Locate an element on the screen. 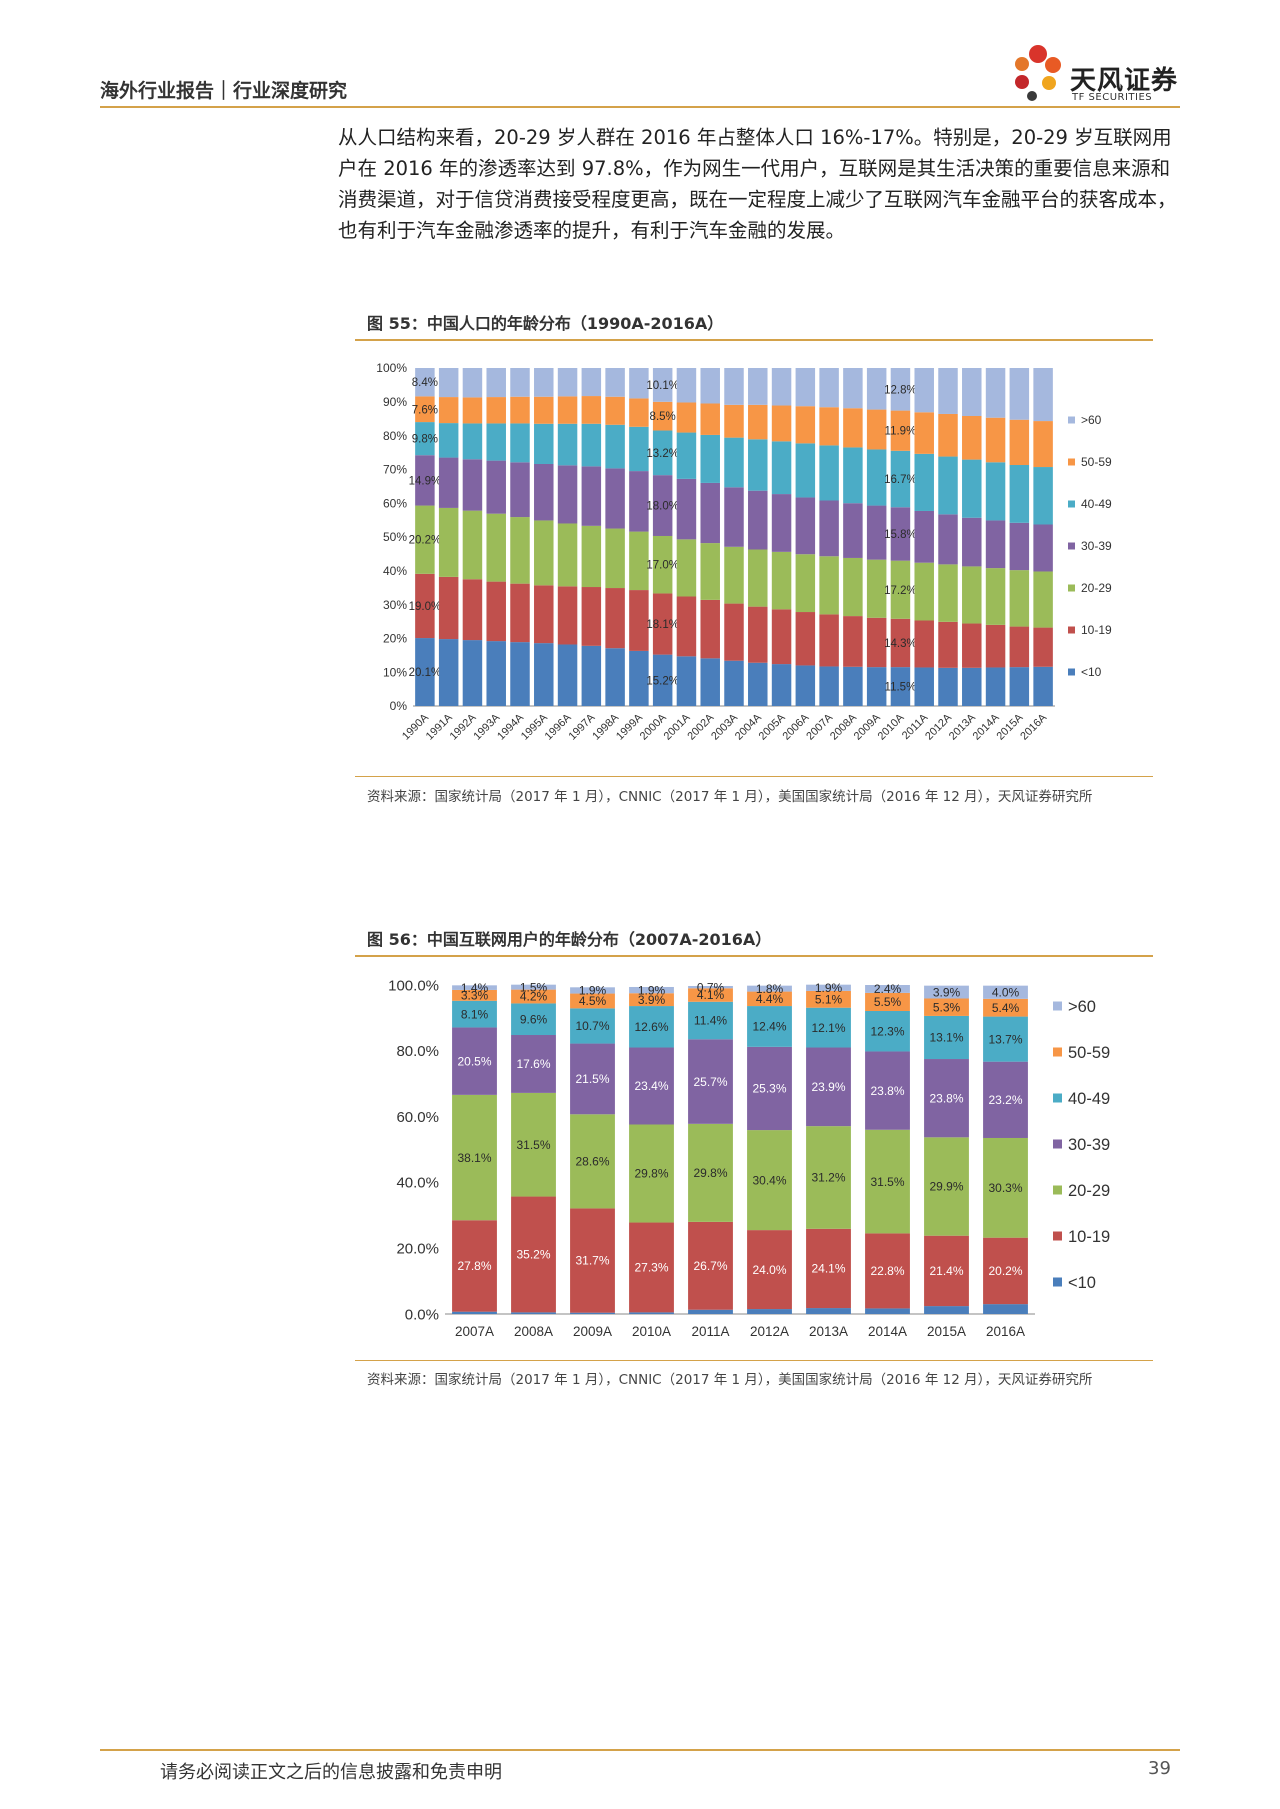 Image resolution: width=1280 pixels, height=1809 pixels. bar-segment-10-19-1996A is located at coordinates (567, 615).